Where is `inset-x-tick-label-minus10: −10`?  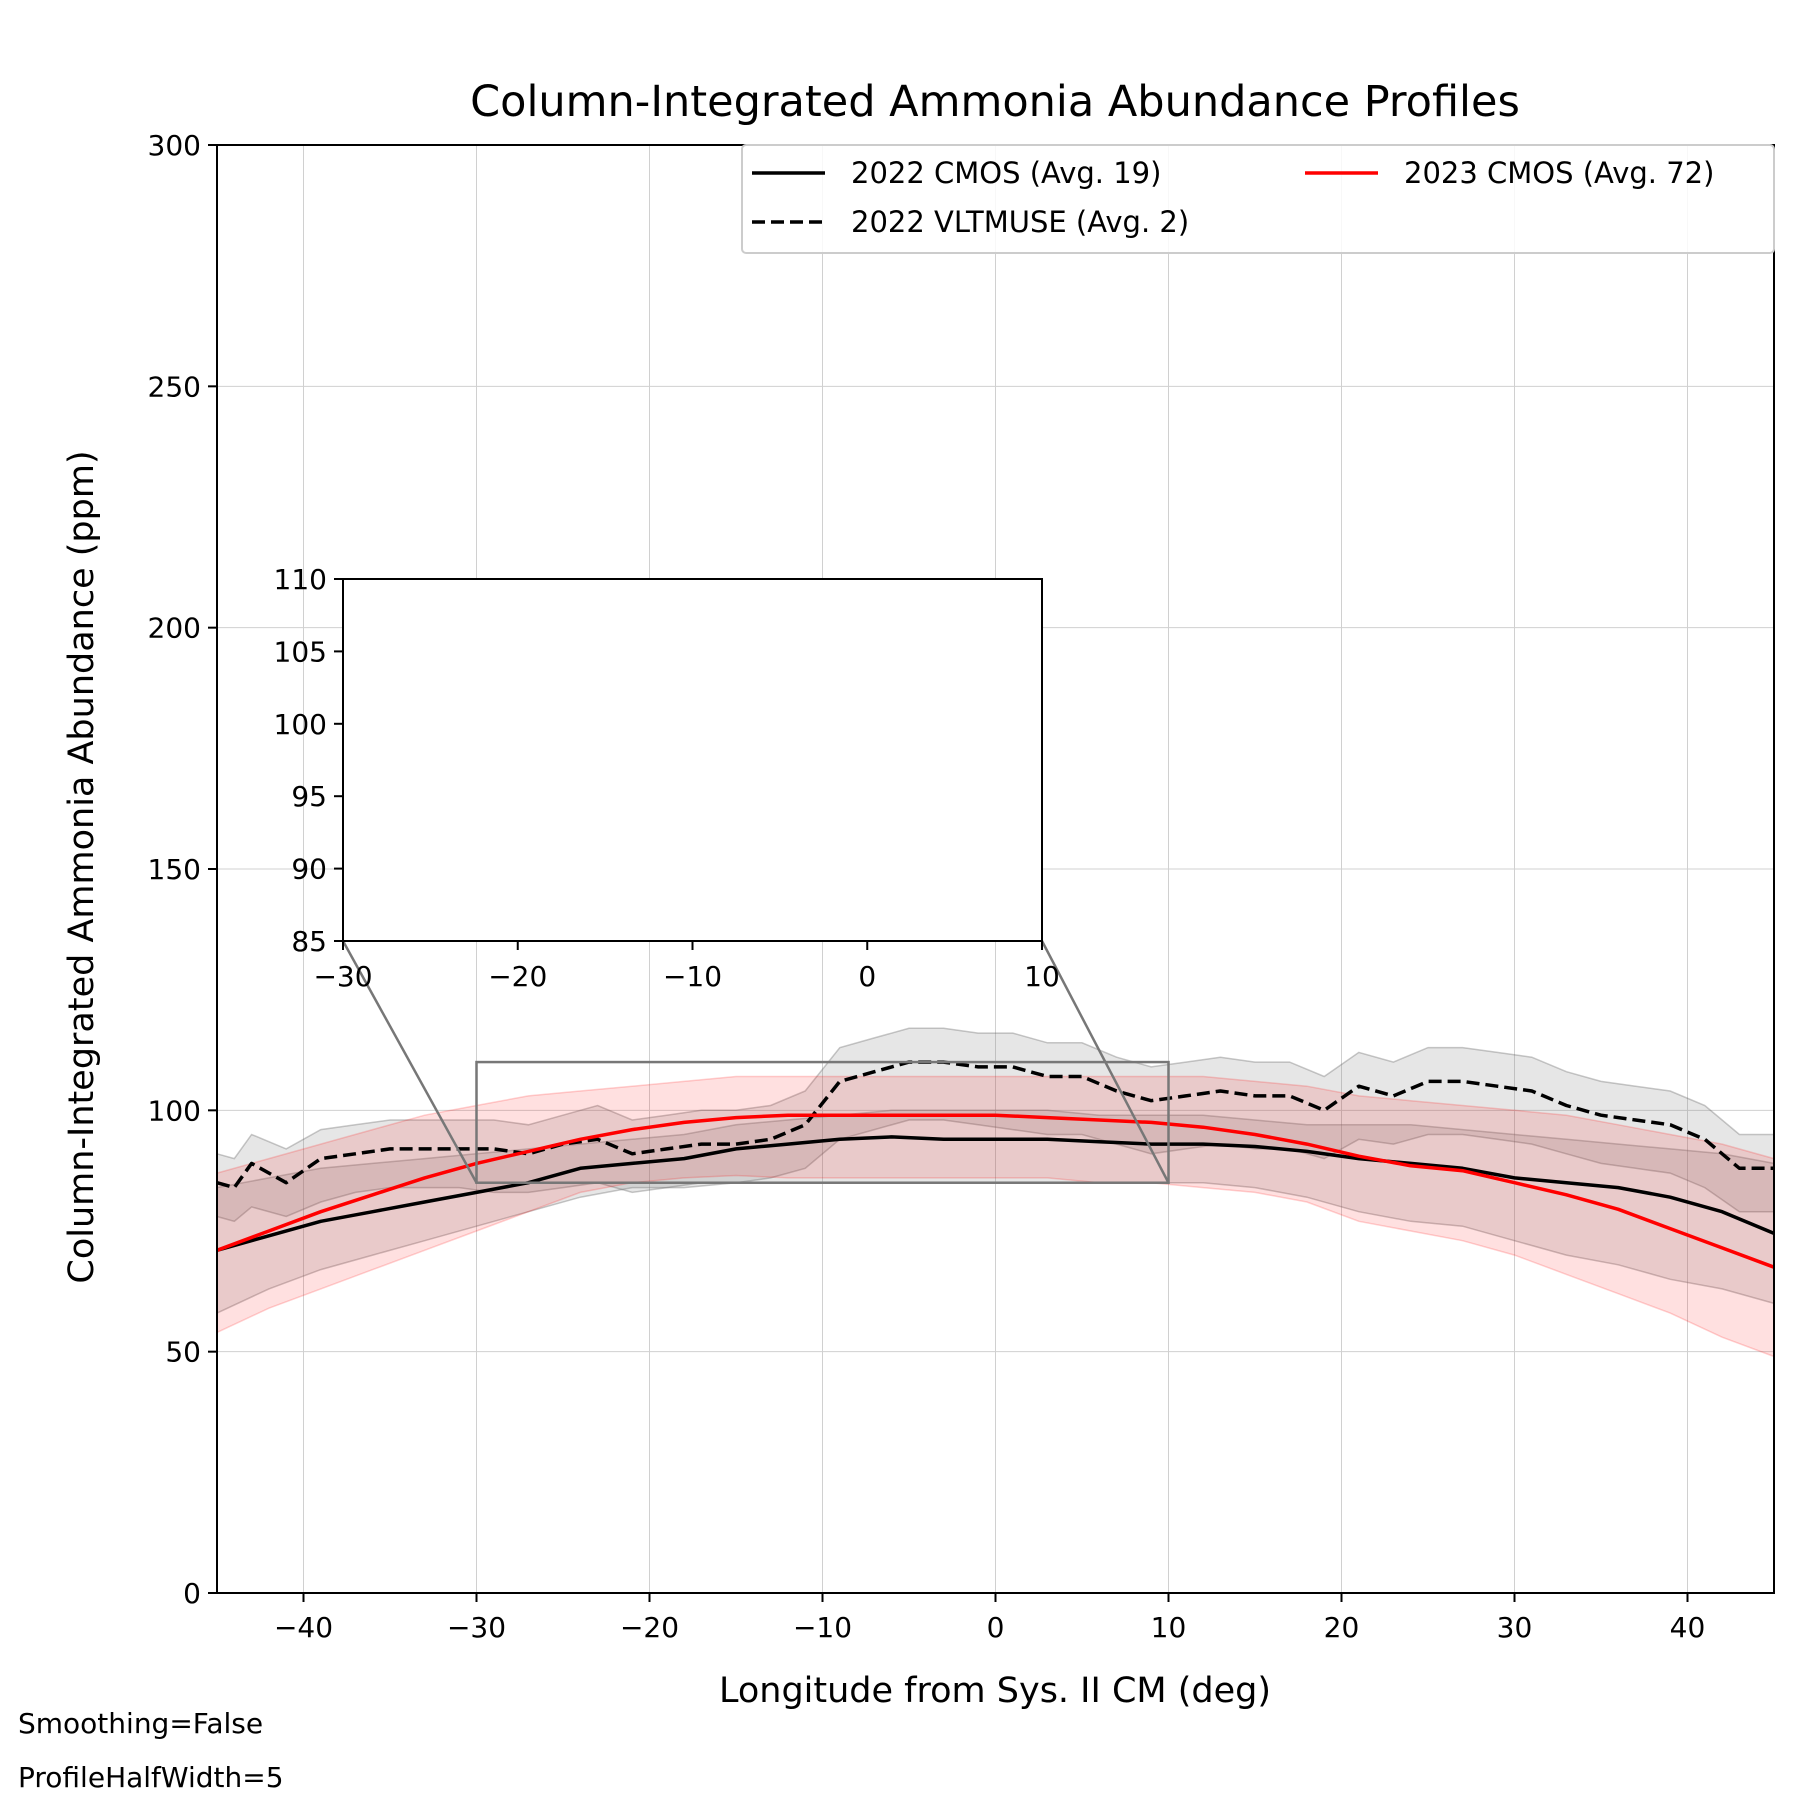 inset-x-tick-label-minus10: −10 is located at coordinates (692, 976).